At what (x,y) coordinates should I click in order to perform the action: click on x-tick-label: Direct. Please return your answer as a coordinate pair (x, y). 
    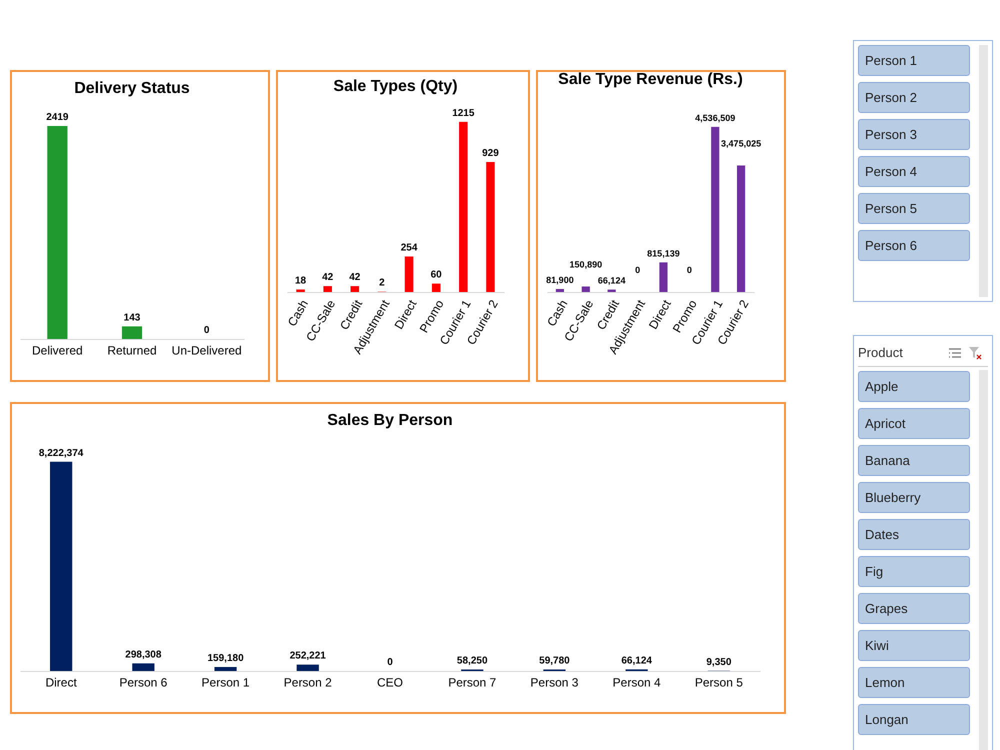
    Looking at the image, I should click on (61, 683).